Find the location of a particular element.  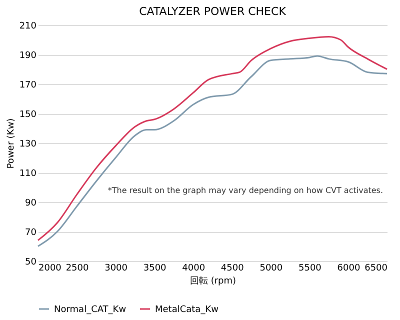

x-tick-label: 3000 is located at coordinates (116, 269).